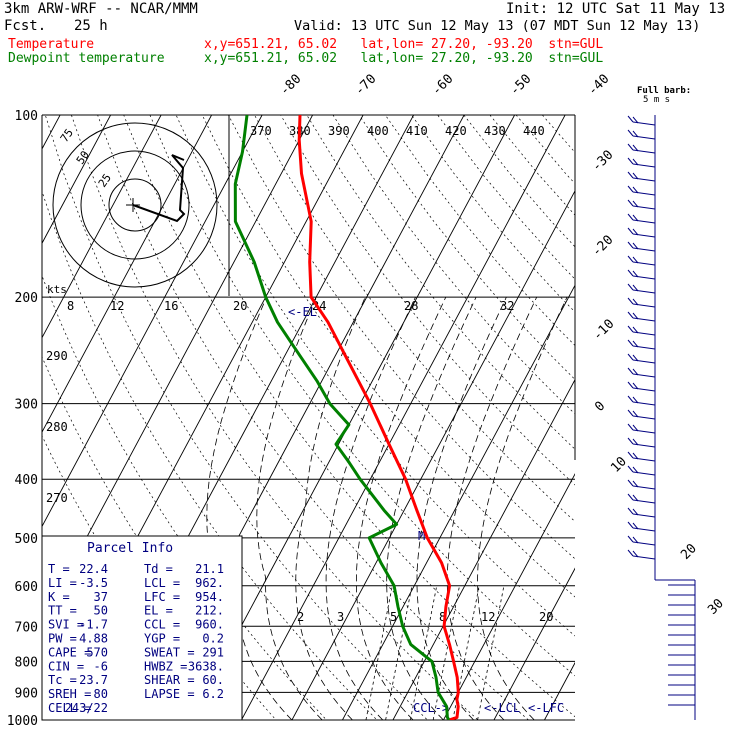 The image size is (740, 740). What do you see at coordinates (162, 583) in the screenshot?
I see `parcel-info-value: LCL =` at bounding box center [162, 583].